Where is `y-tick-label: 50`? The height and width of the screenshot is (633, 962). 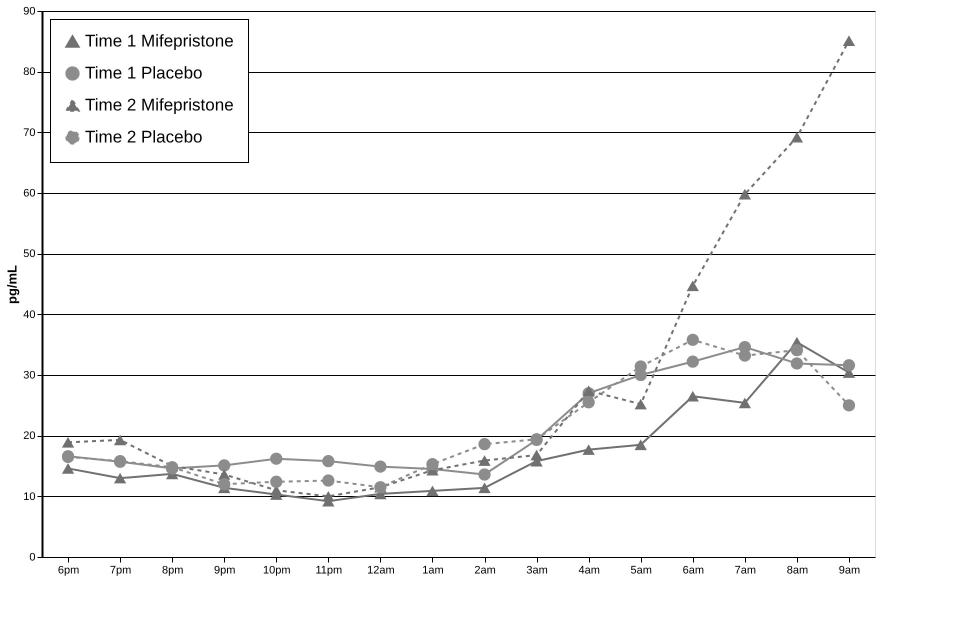
y-tick-label: 50 is located at coordinates (29, 254).